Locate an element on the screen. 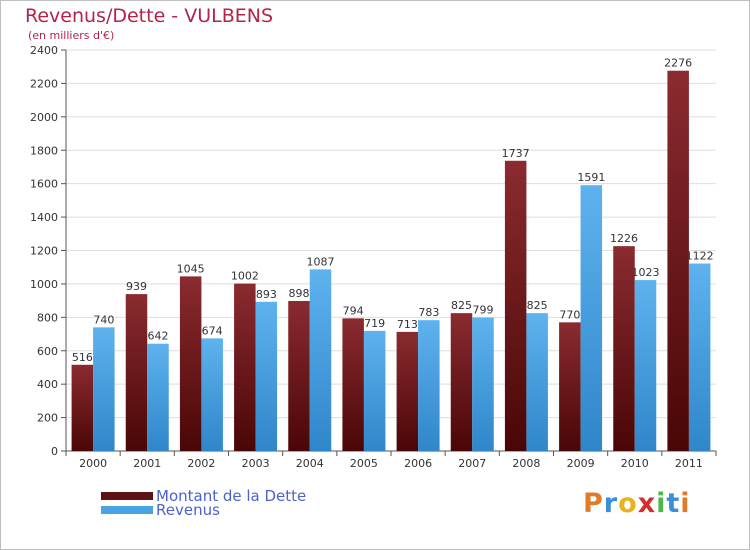 Image resolution: width=750 pixels, height=550 pixels. y-tick-label: 800 is located at coordinates (47, 317).